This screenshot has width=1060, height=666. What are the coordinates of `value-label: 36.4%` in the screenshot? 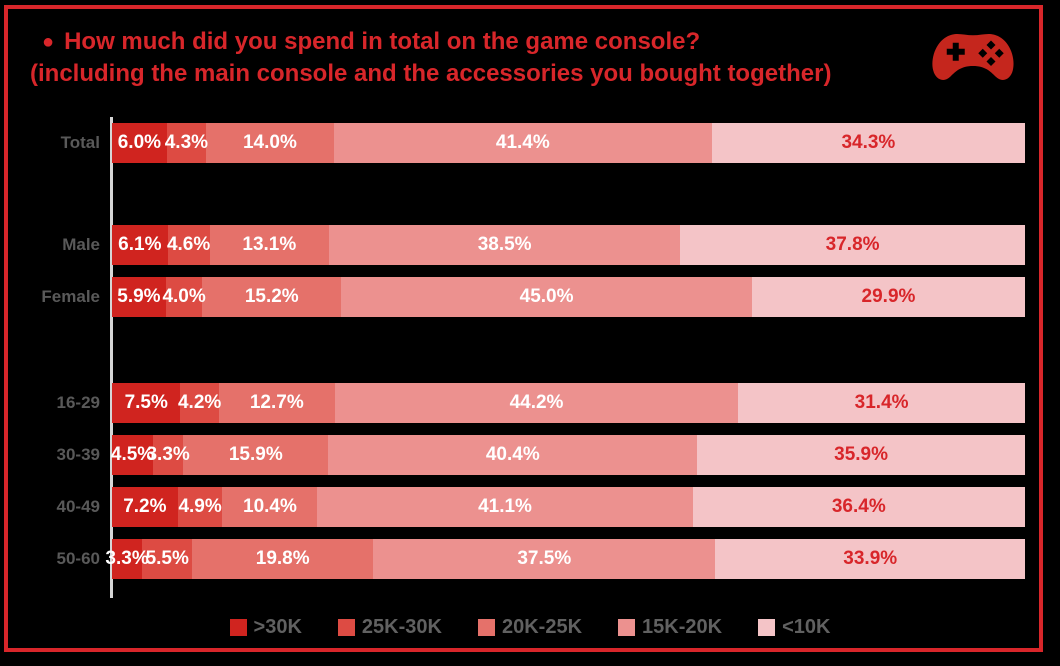 It's located at (858, 506).